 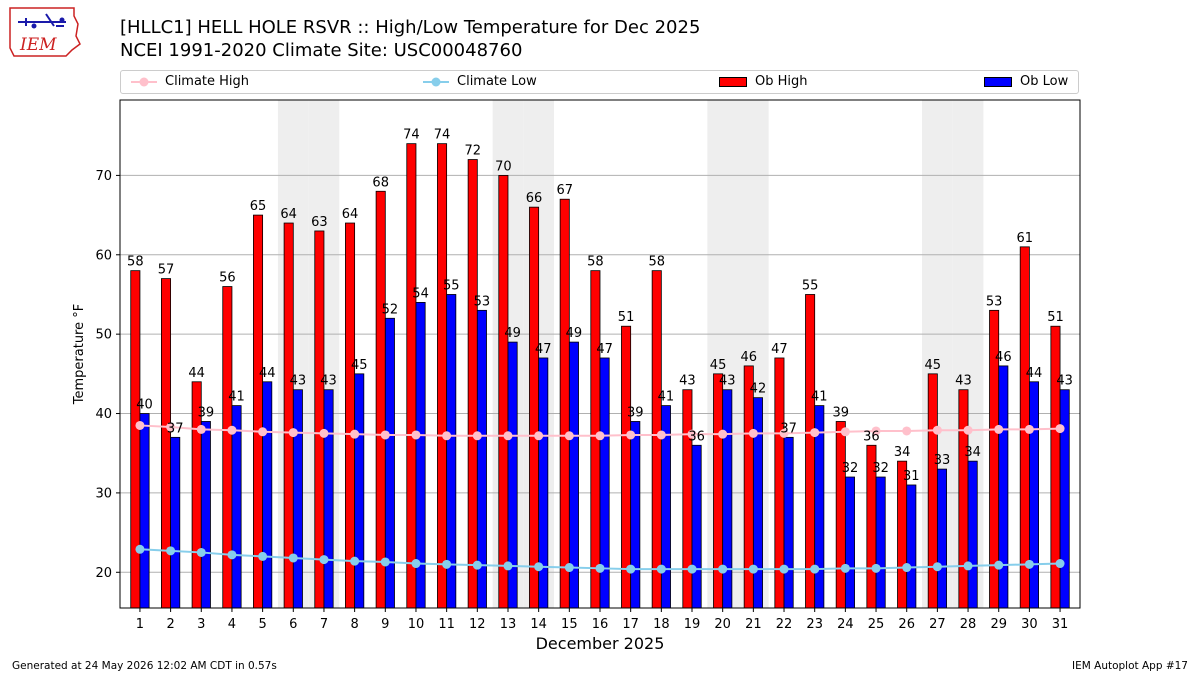 What do you see at coordinates (79, 354) in the screenshot?
I see `y-axis-label: Temperature °F` at bounding box center [79, 354].